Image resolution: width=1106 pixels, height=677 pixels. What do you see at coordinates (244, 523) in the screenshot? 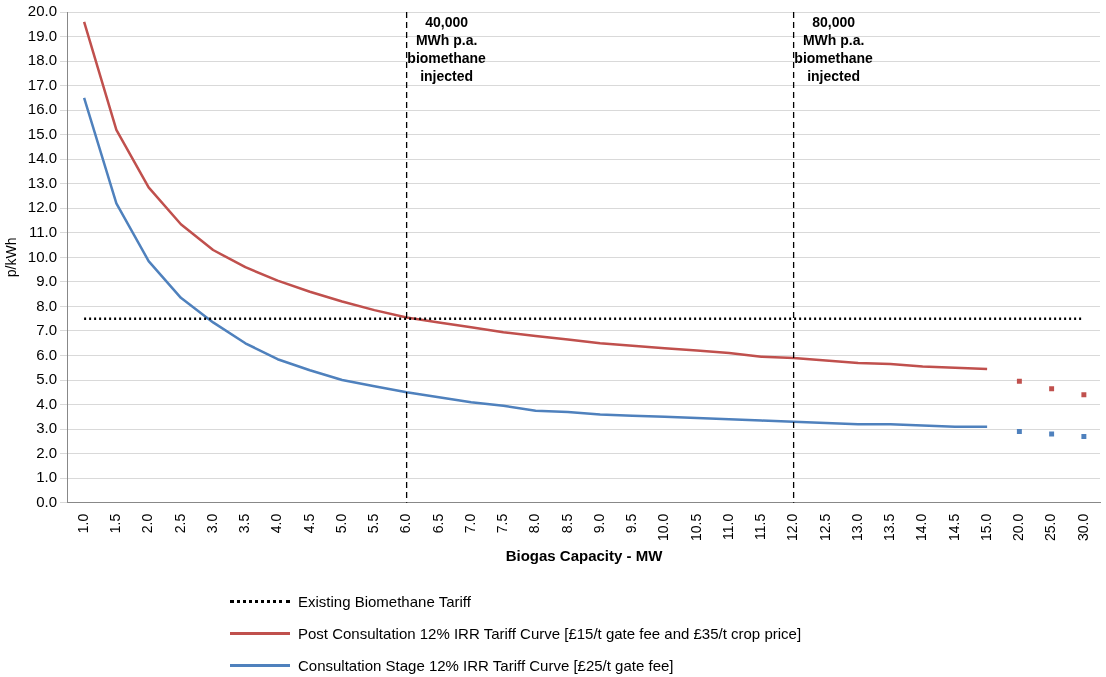
I see `x-tick-label: 3.5` at bounding box center [244, 523].